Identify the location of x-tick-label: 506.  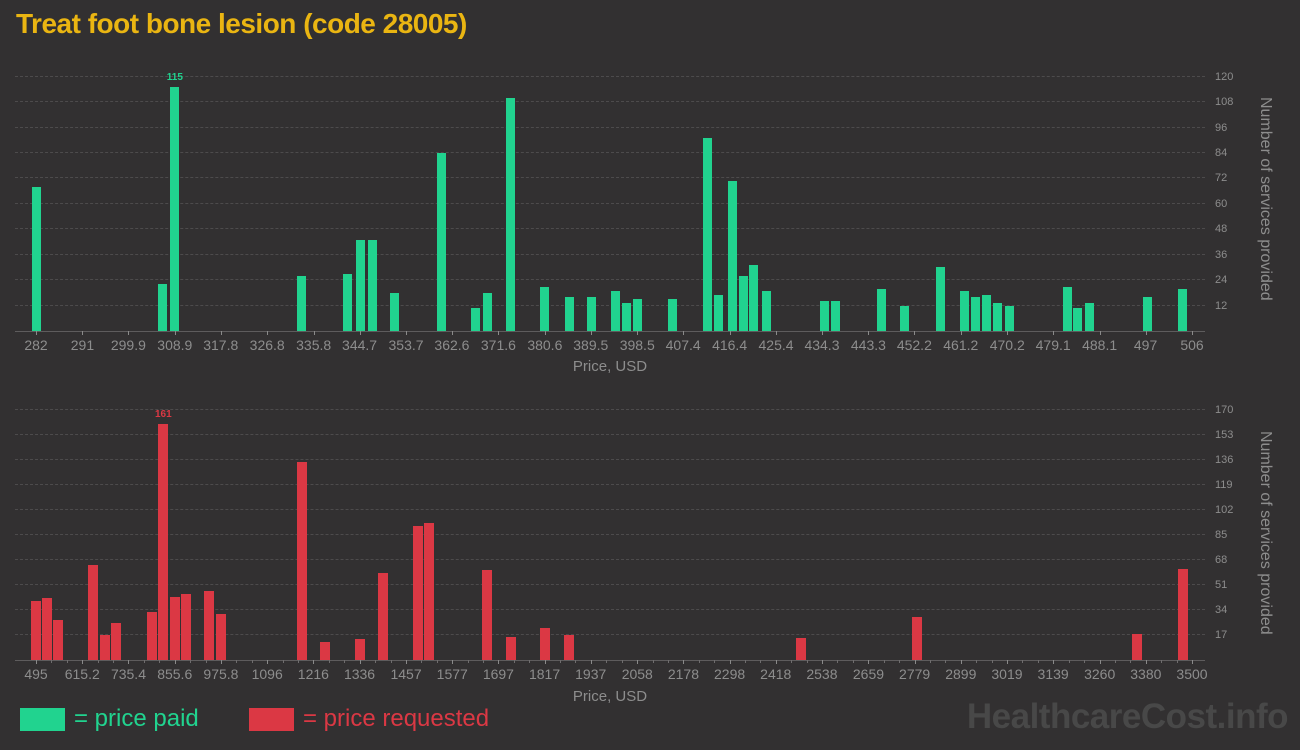
(1192, 345).